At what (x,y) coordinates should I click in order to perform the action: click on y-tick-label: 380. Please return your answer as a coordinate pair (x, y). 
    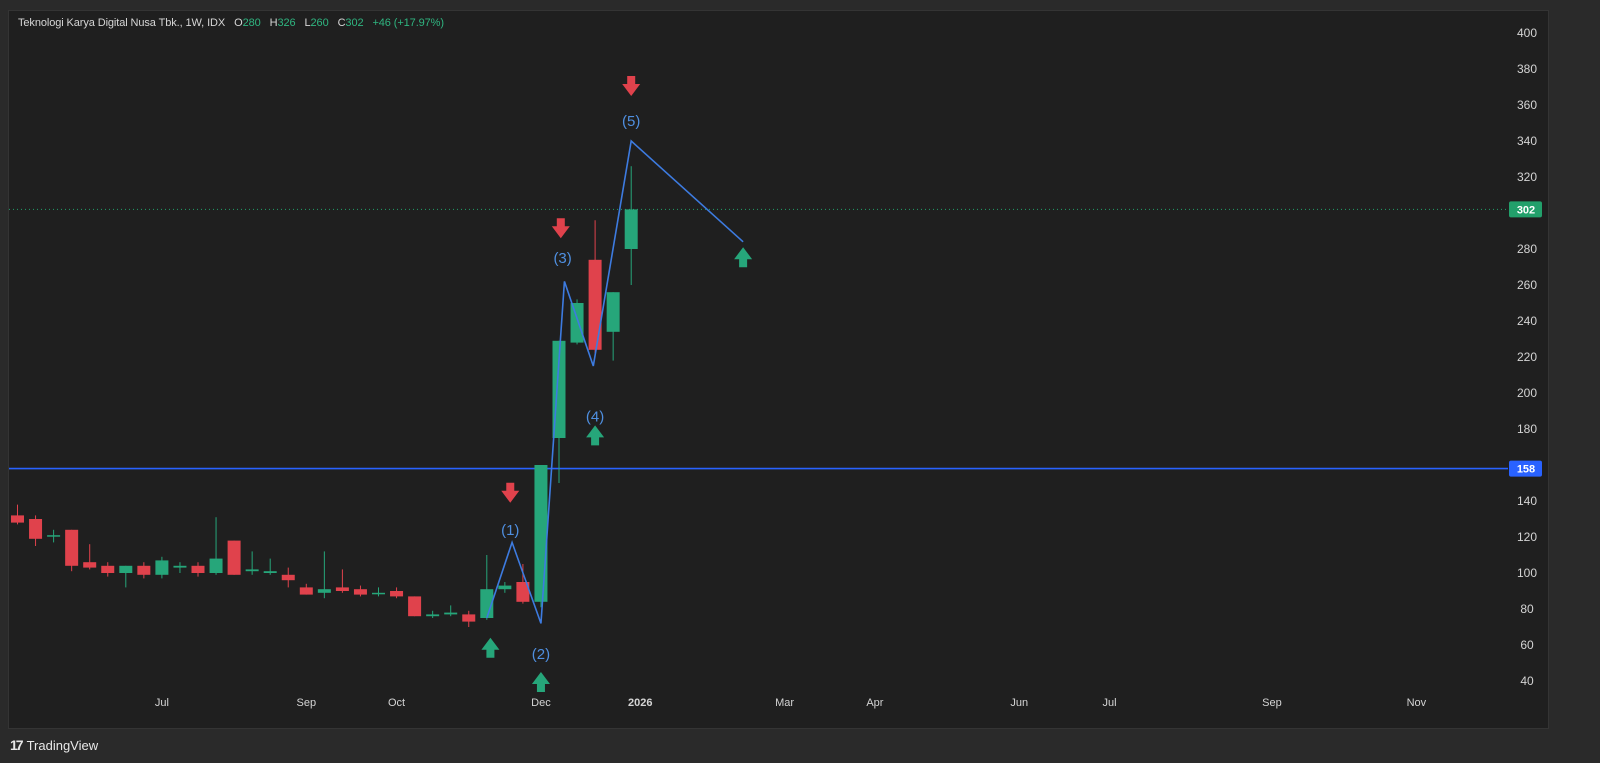
    Looking at the image, I should click on (1527, 69).